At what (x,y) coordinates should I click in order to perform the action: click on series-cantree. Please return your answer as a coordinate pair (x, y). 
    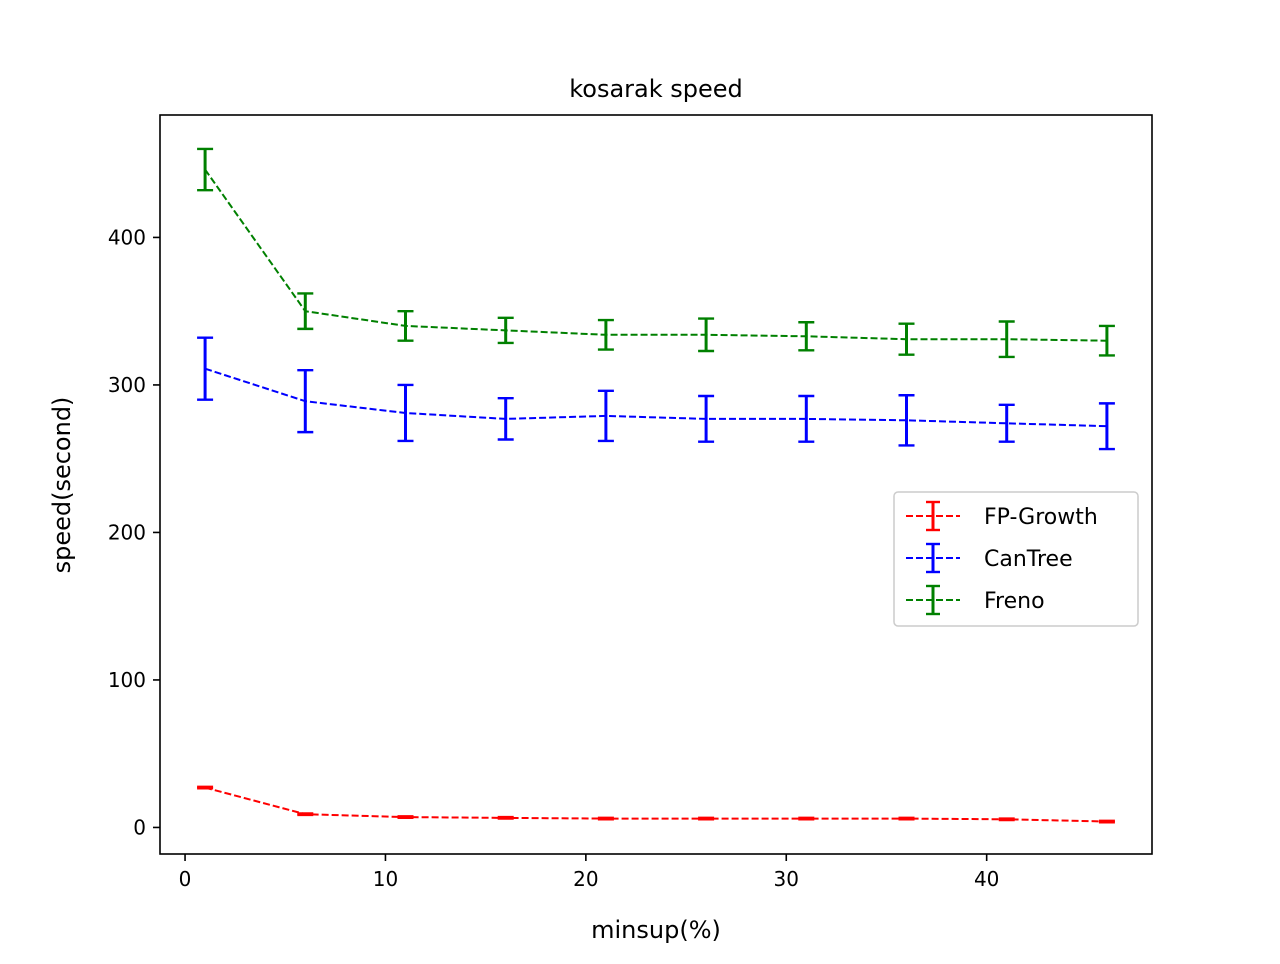
    Looking at the image, I should click on (656, 393).